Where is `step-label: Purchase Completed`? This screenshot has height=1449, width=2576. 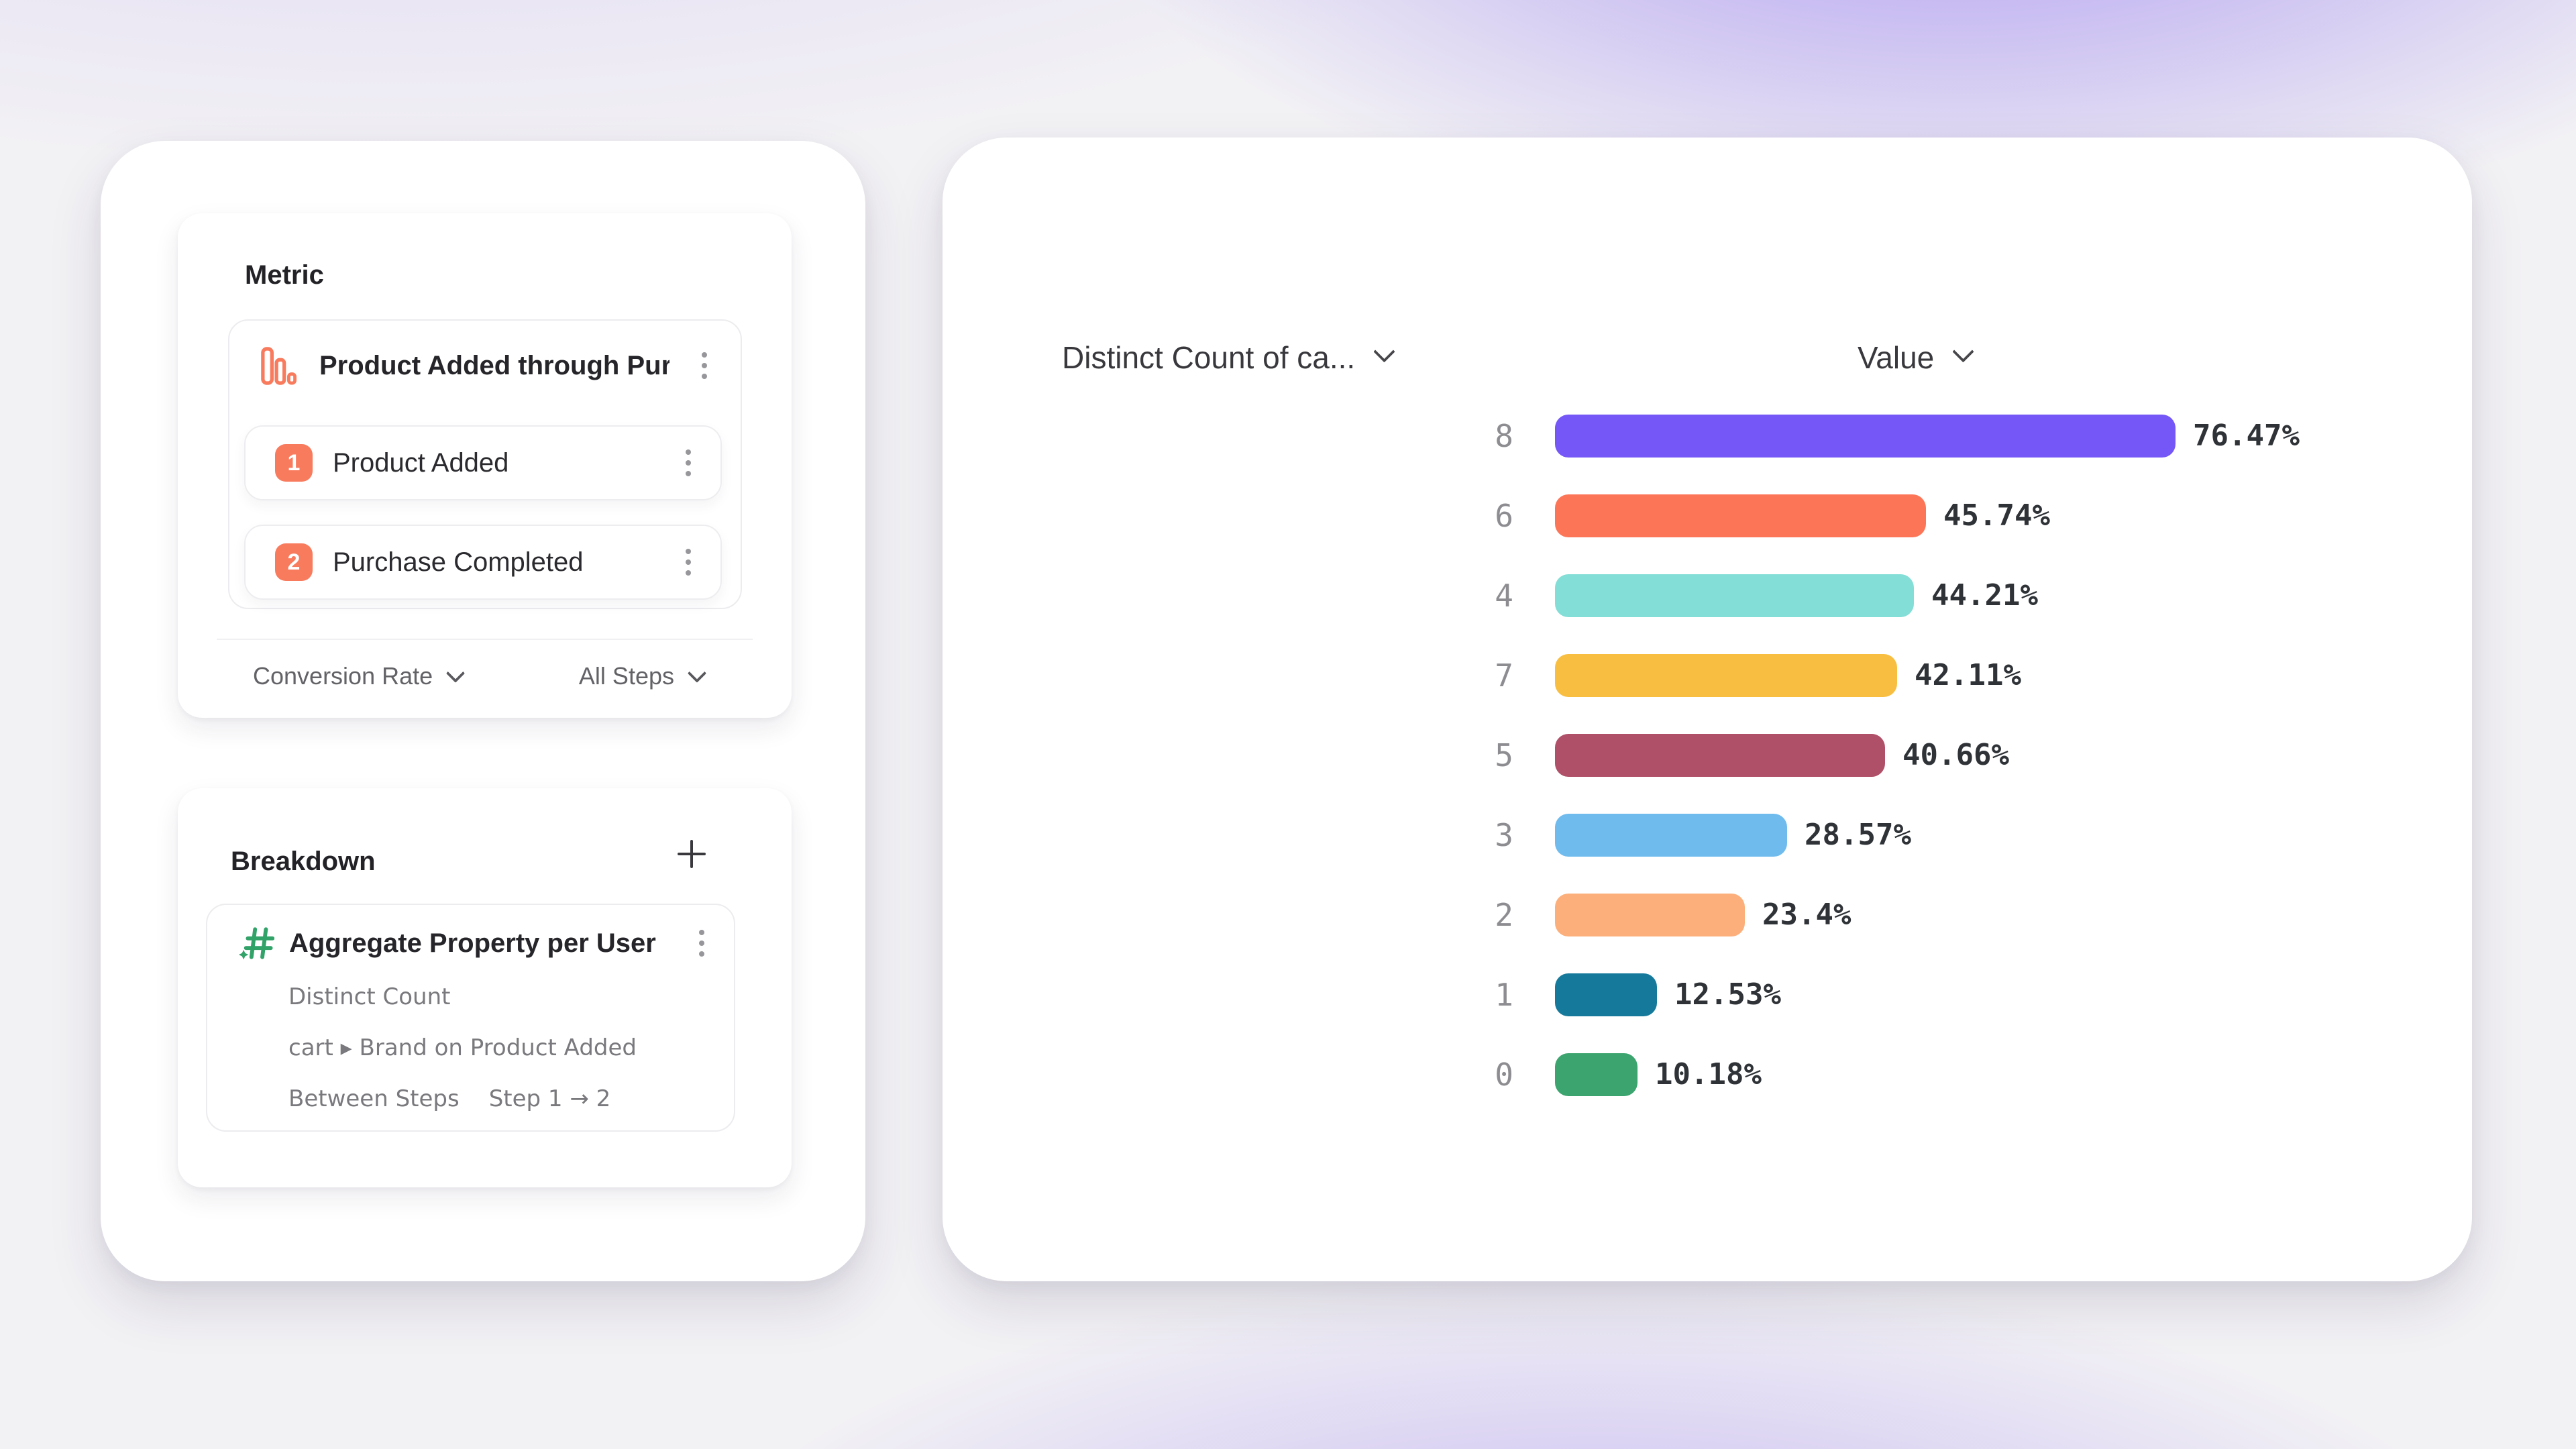 step-label: Purchase Completed is located at coordinates (458, 562).